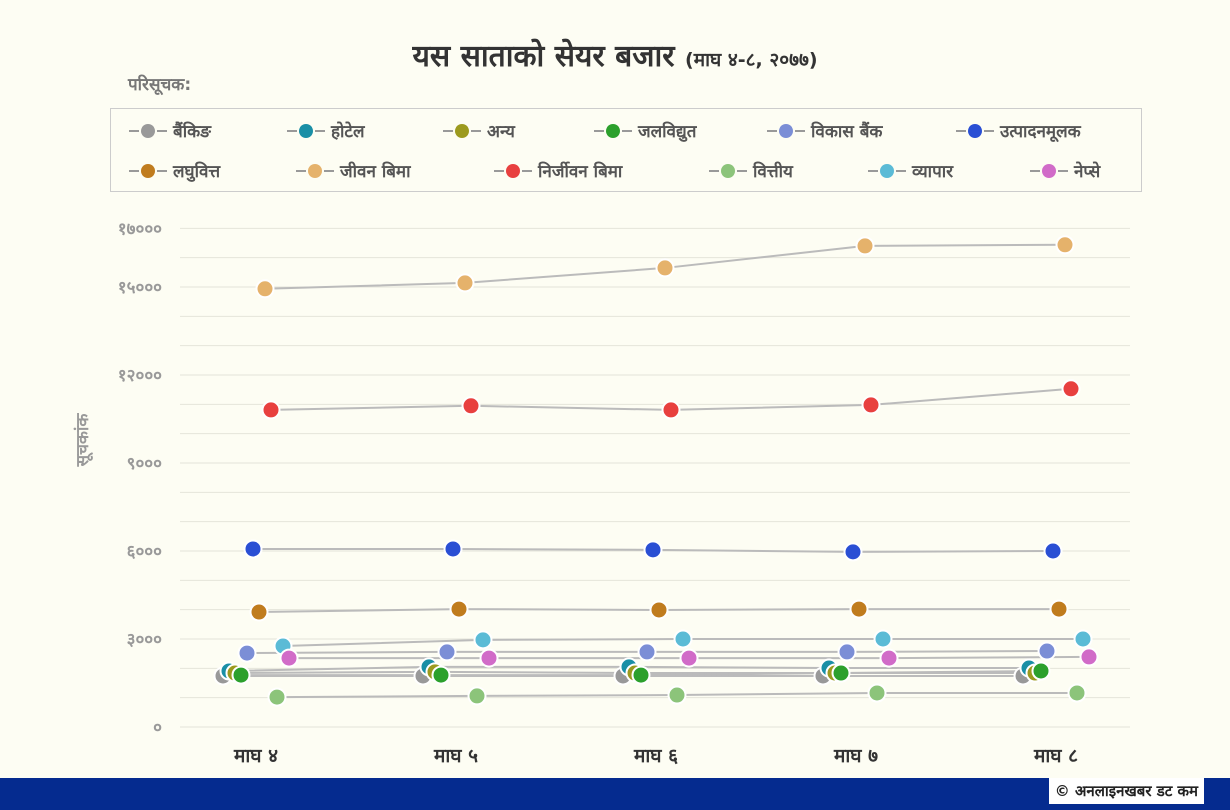 This screenshot has width=1230, height=810. I want to click on chart-title: यस साताको सेयर बजार (माघ ४-८, २०७७), so click(615, 54).